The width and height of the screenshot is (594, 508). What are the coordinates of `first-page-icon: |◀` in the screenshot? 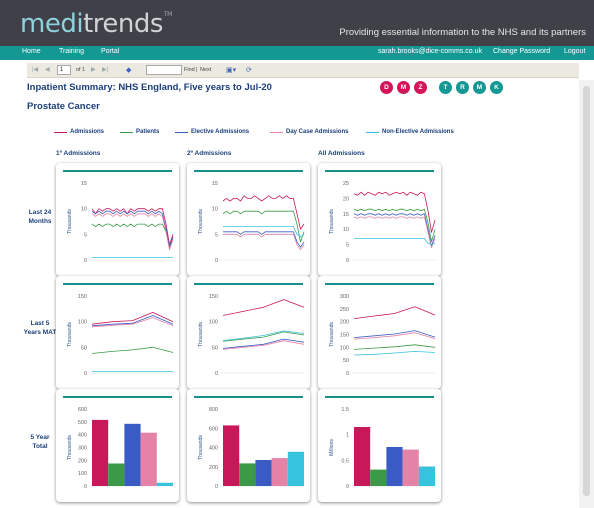 It's located at (35, 70).